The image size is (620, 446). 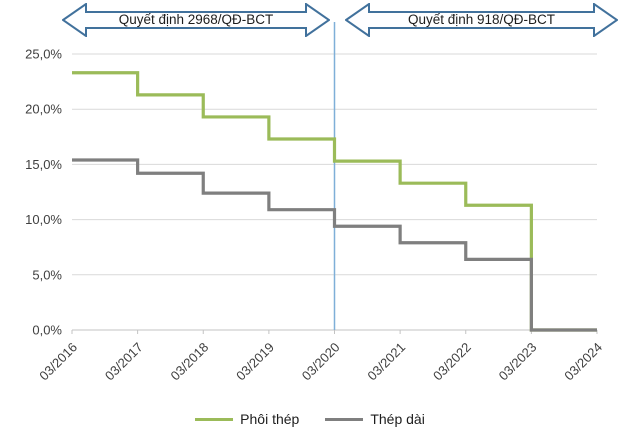 I want to click on decision-2968-label: Quyết định 2968/QĐ-BCT, so click(x=196, y=19).